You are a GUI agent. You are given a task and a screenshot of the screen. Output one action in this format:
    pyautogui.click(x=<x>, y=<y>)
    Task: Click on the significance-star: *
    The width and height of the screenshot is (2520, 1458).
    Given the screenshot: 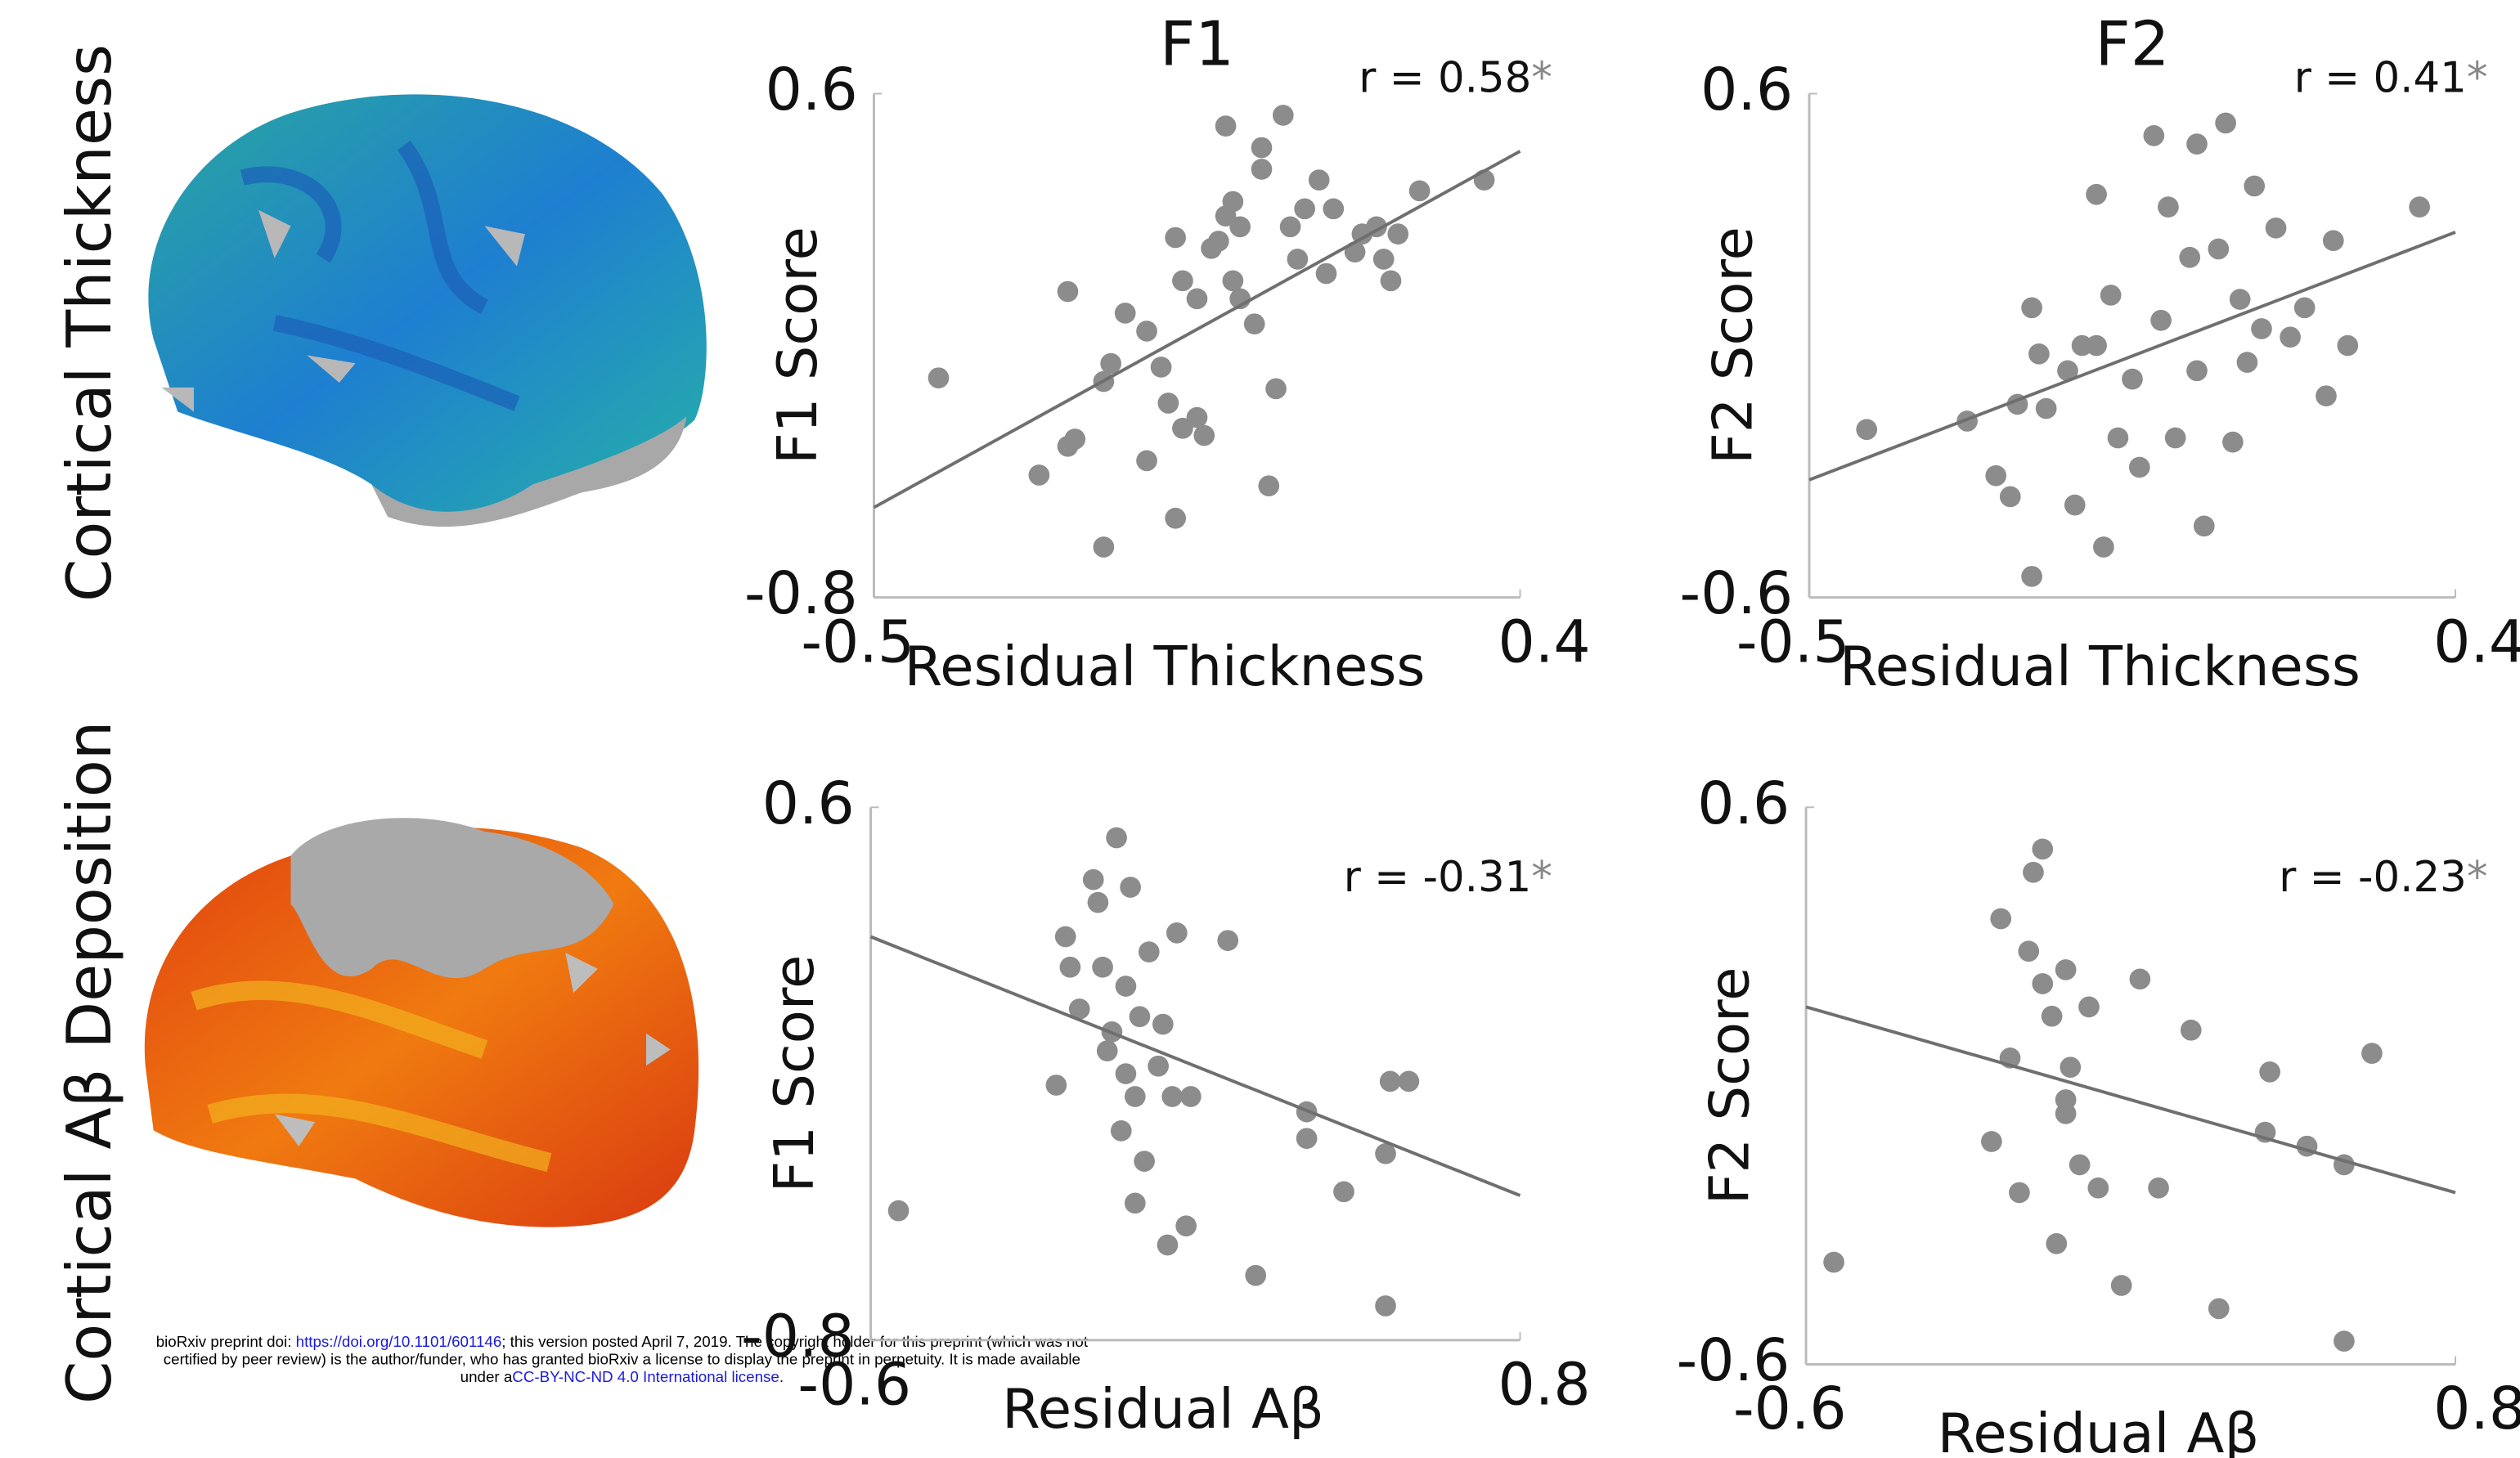 What is the action you would take?
    pyautogui.click(x=2478, y=877)
    